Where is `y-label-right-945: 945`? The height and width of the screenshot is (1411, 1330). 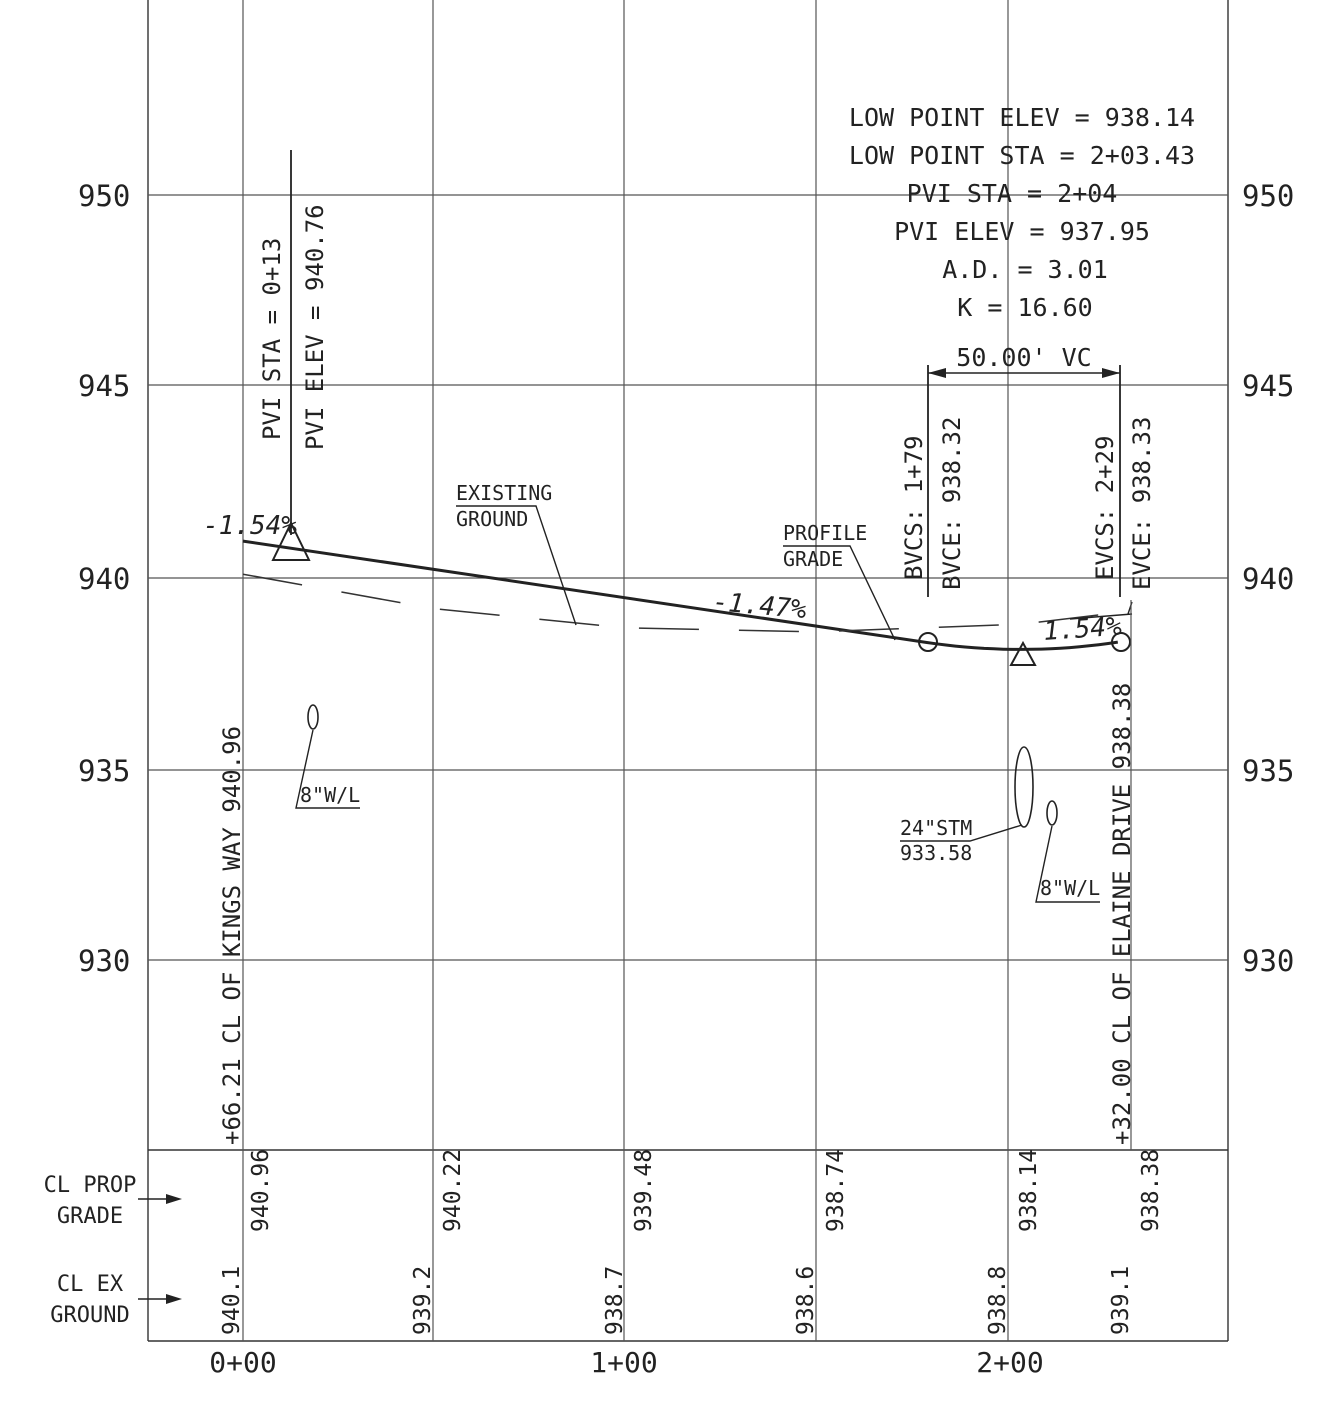 y-label-right-945: 945 is located at coordinates (1268, 386).